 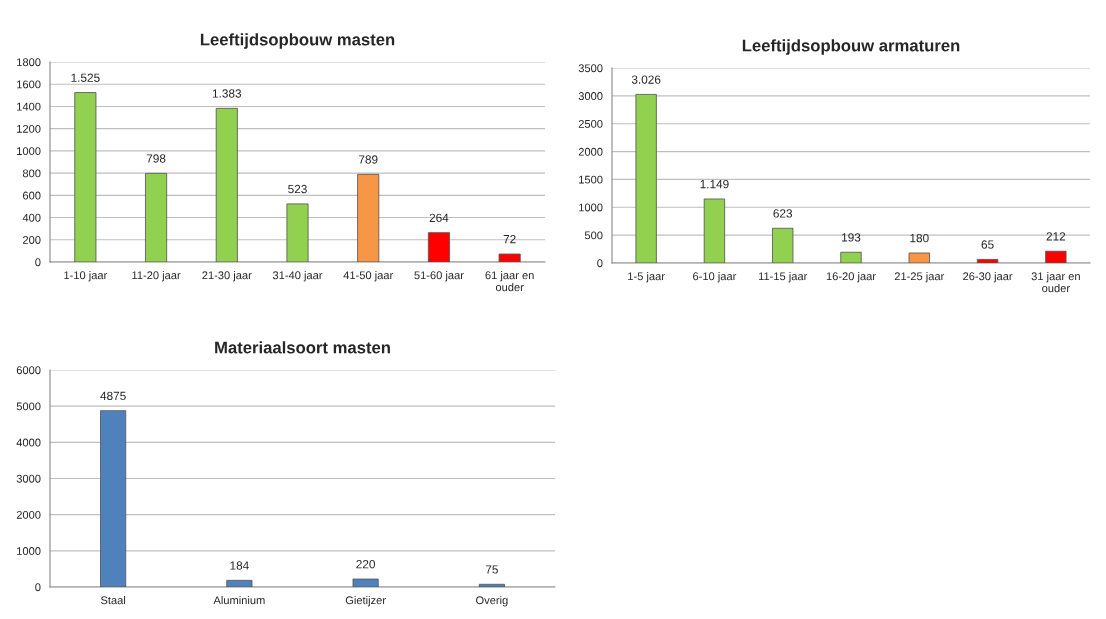 I want to click on data-label: 798, so click(x=156, y=158).